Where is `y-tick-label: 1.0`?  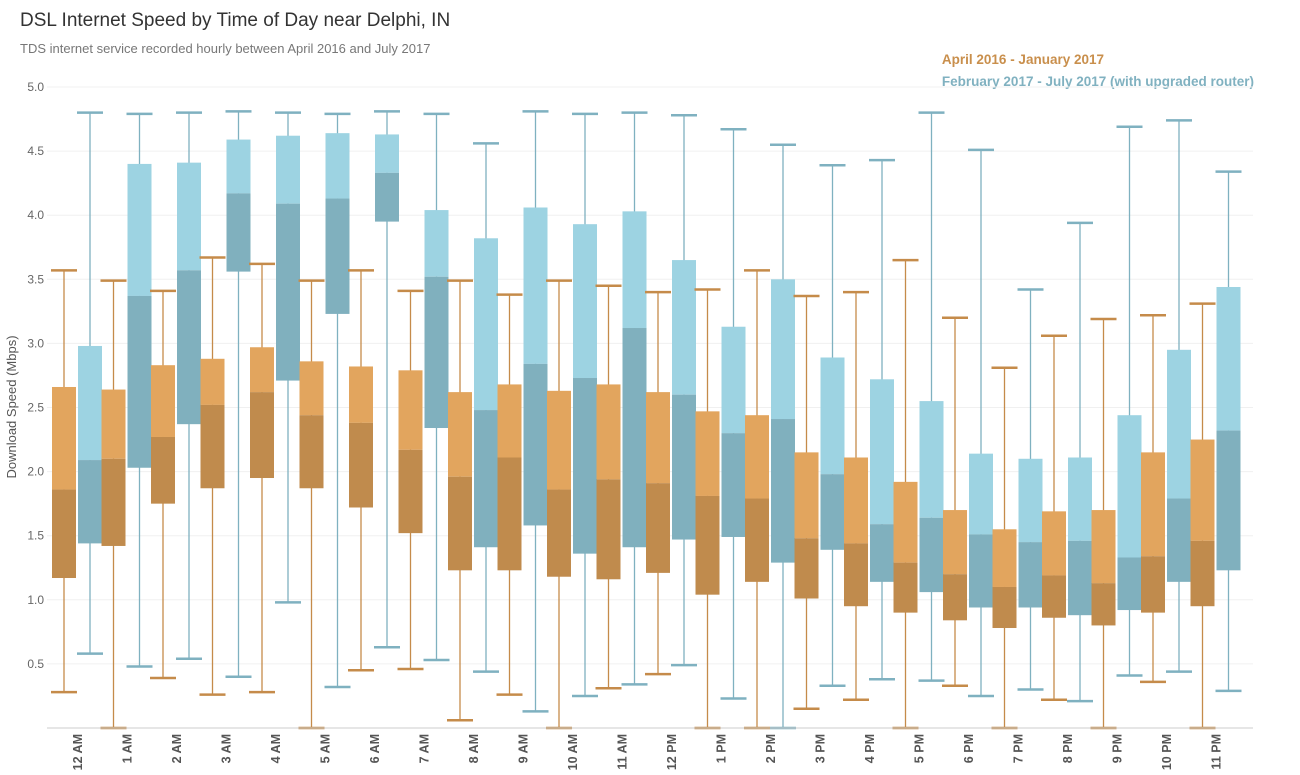 y-tick-label: 1.0 is located at coordinates (35, 600).